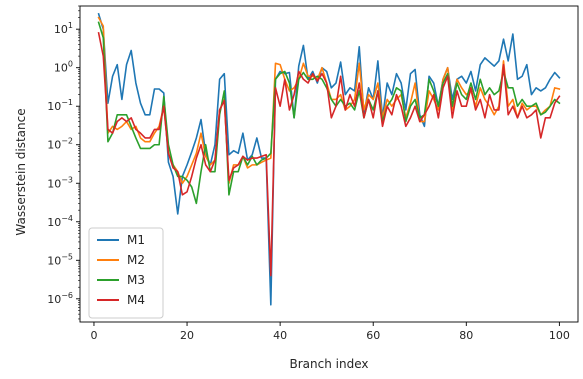 The height and width of the screenshot is (379, 583). What do you see at coordinates (63, 67) in the screenshot?
I see `y-tick-label: 10⁰` at bounding box center [63, 67].